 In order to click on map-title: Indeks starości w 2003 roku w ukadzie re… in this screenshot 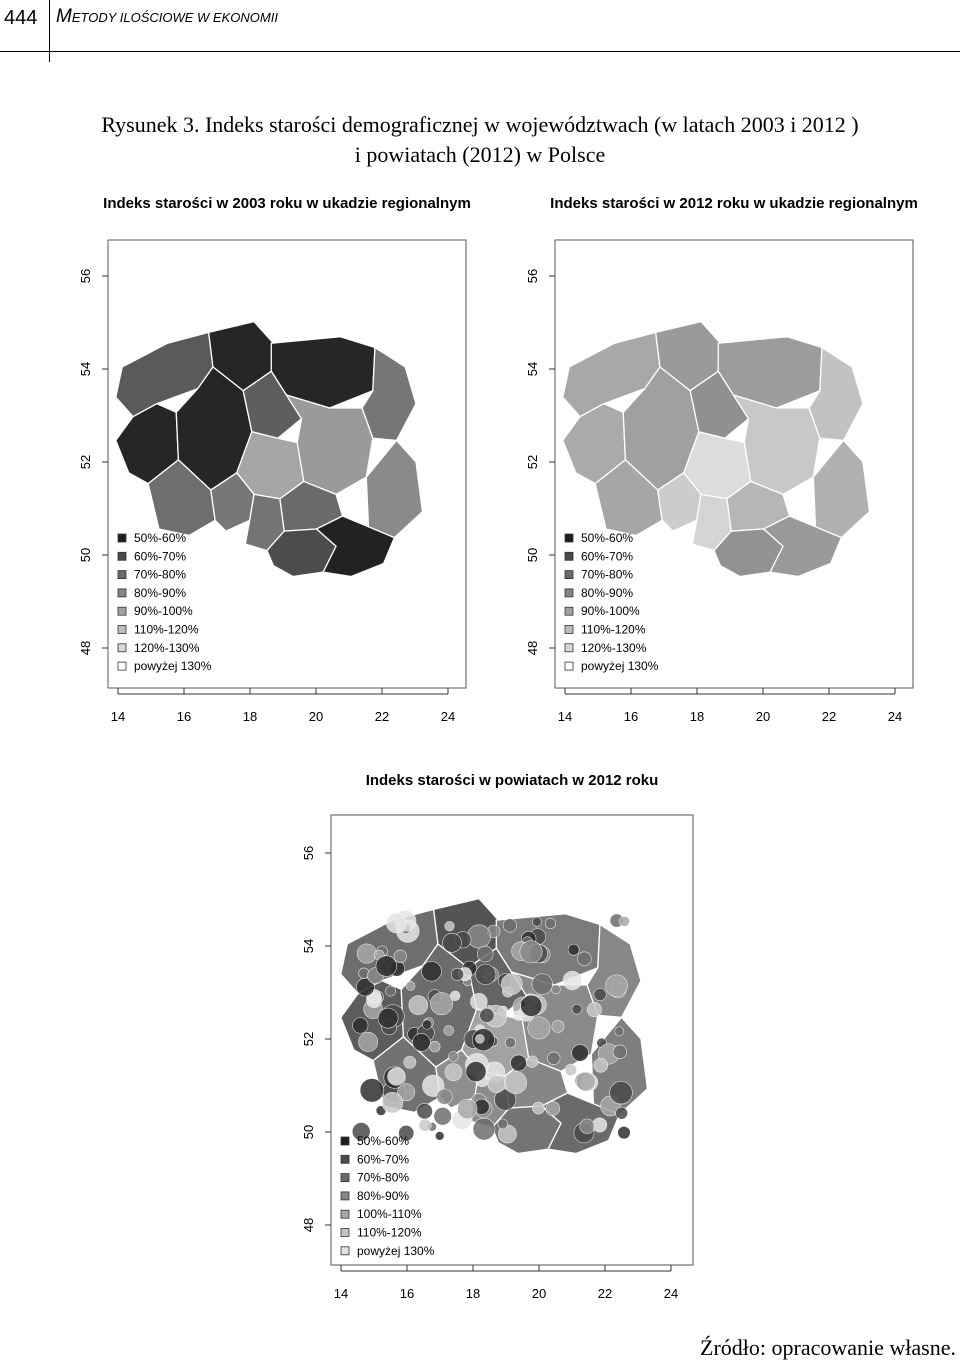, I will do `click(287, 203)`.